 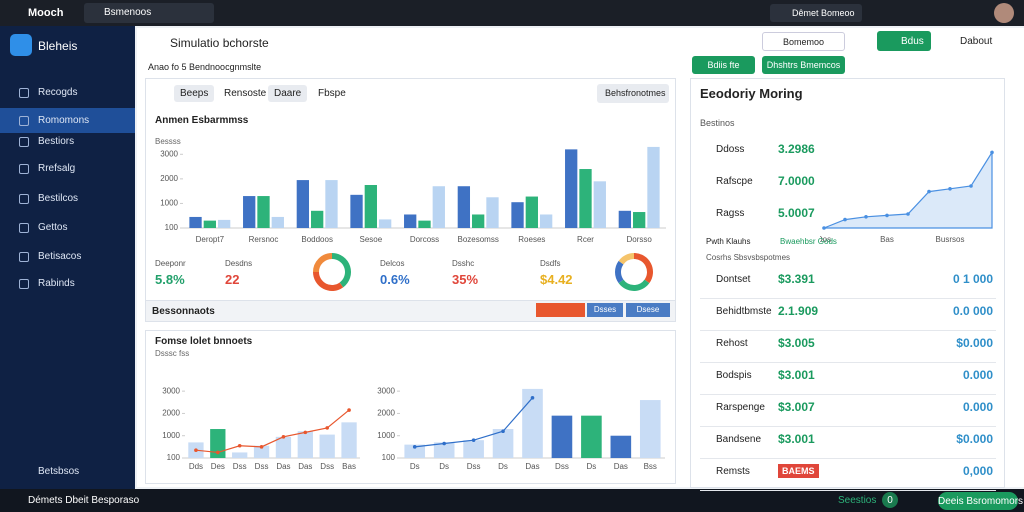 I want to click on section-title: Bessonnaots, so click(x=183, y=311).